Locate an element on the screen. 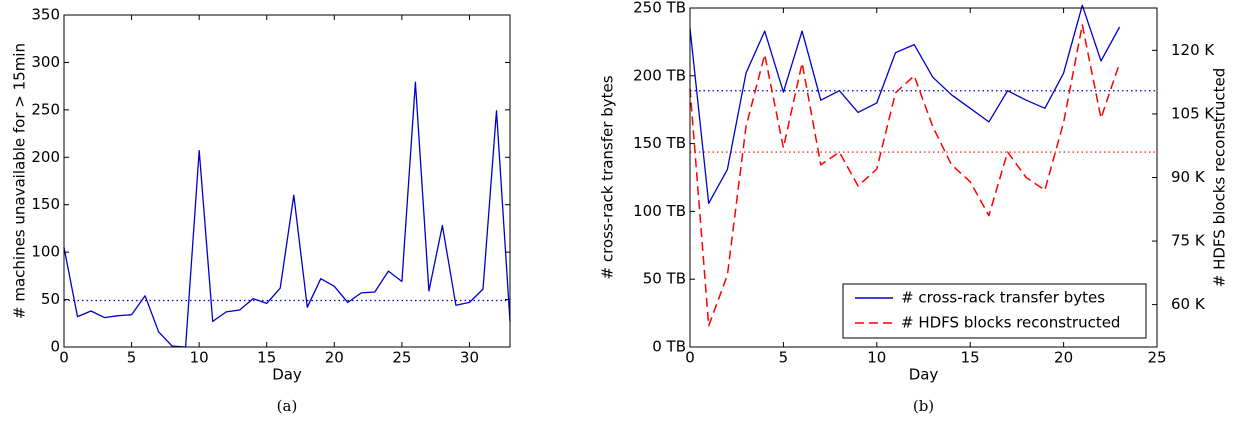 This screenshot has height=421, width=1233. y-tick-label: 50 is located at coordinates (50, 299).